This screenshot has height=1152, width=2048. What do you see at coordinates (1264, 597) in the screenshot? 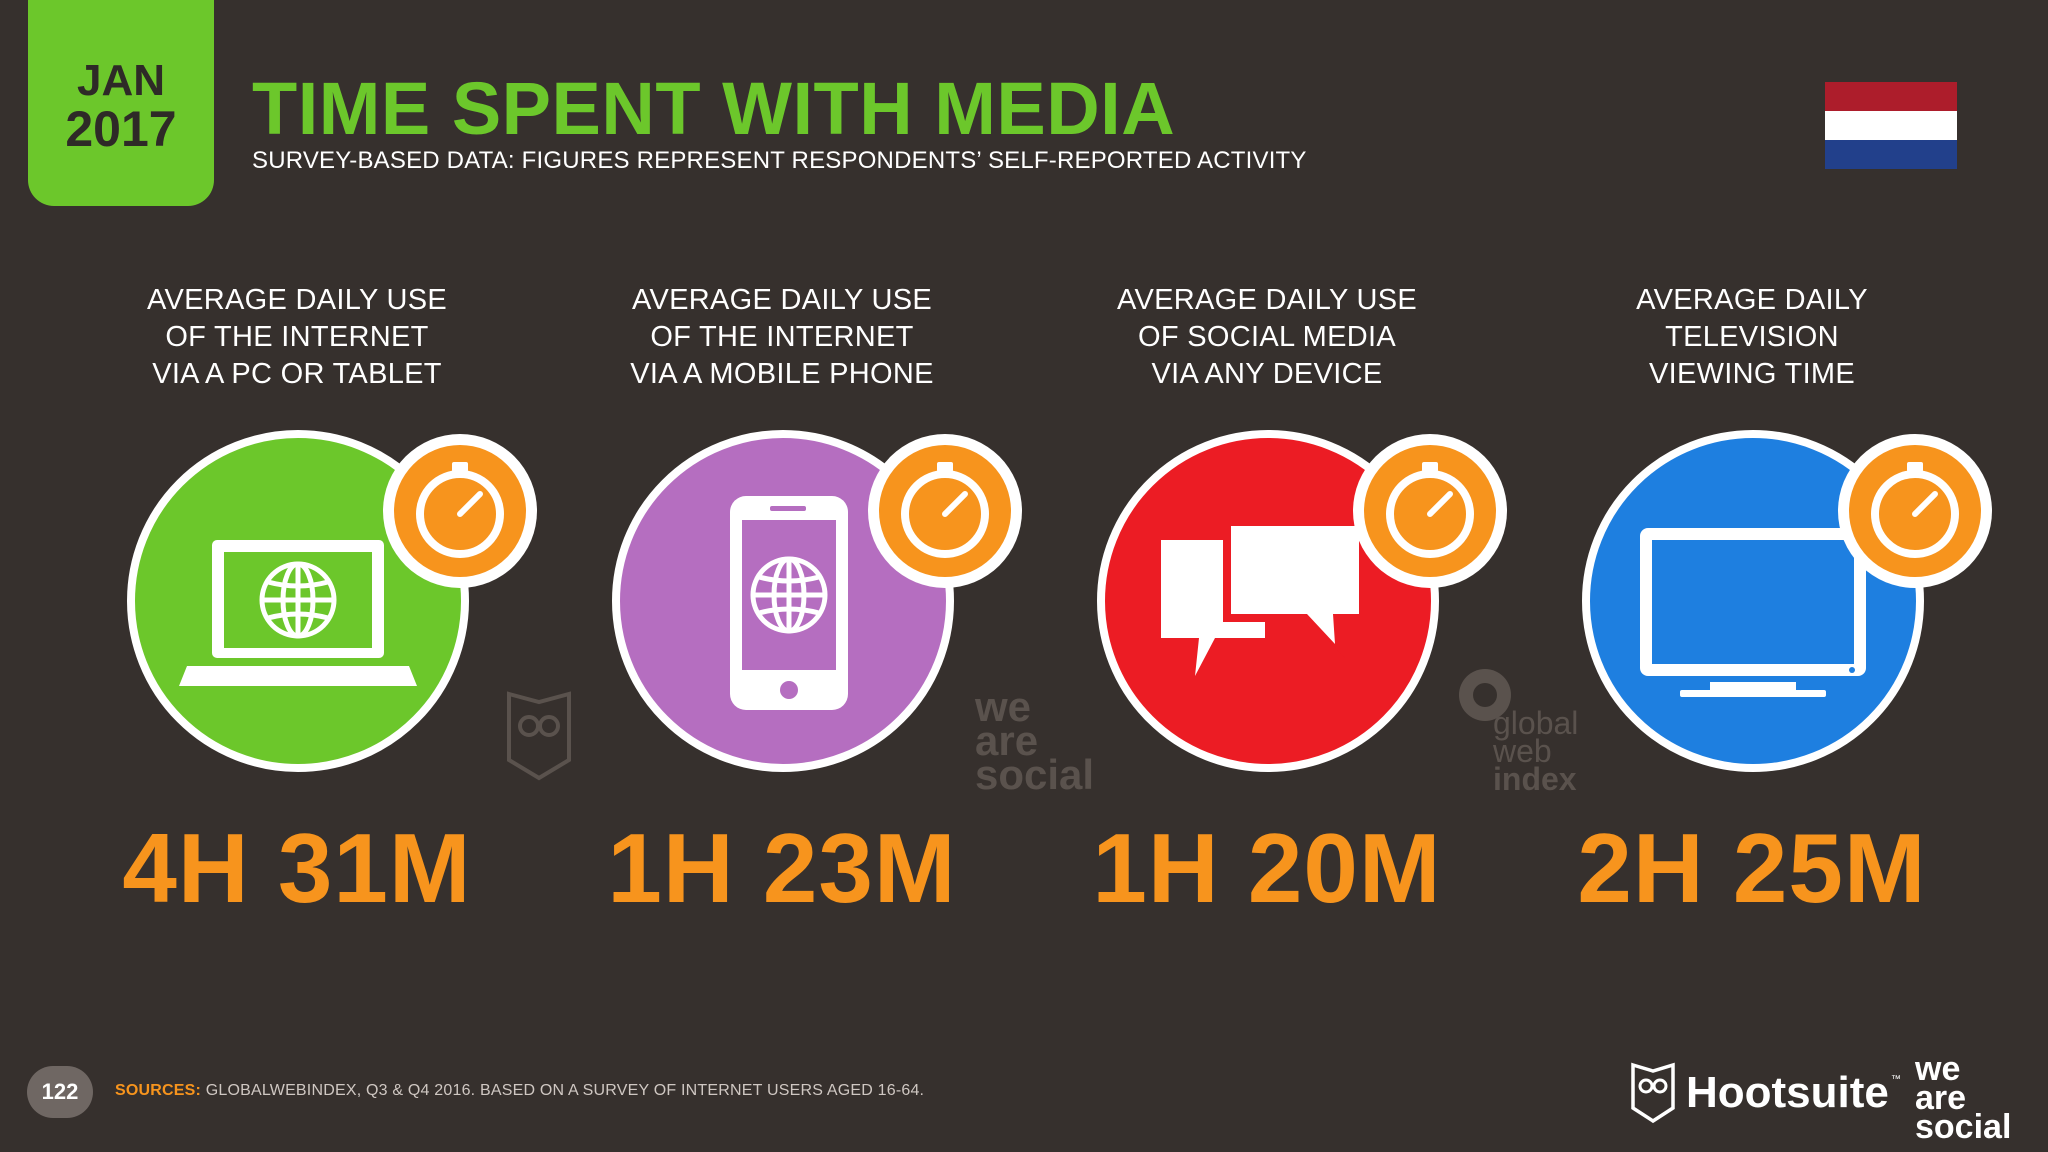
I see `speech-bubbles-icon` at bounding box center [1264, 597].